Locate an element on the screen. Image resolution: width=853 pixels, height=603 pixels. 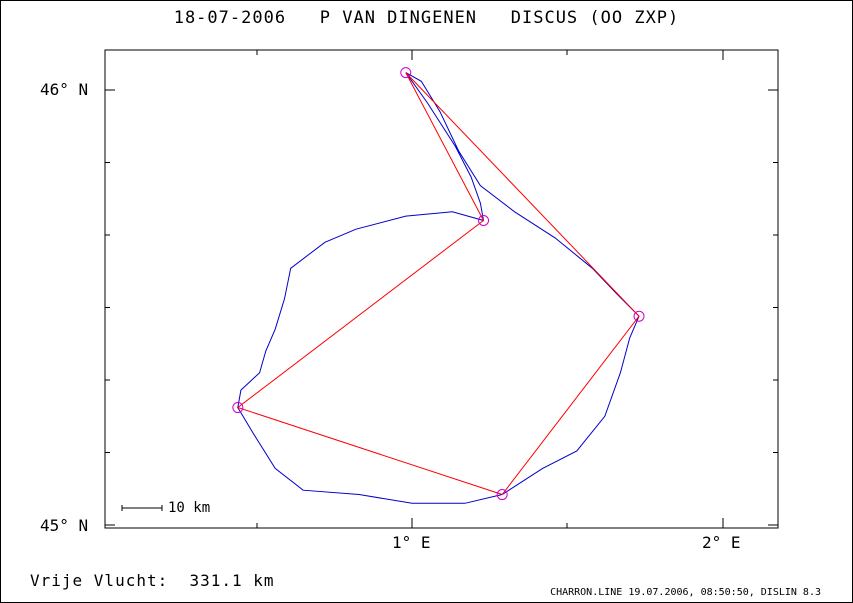
lat-label-45: 45° N is located at coordinates (64, 525).